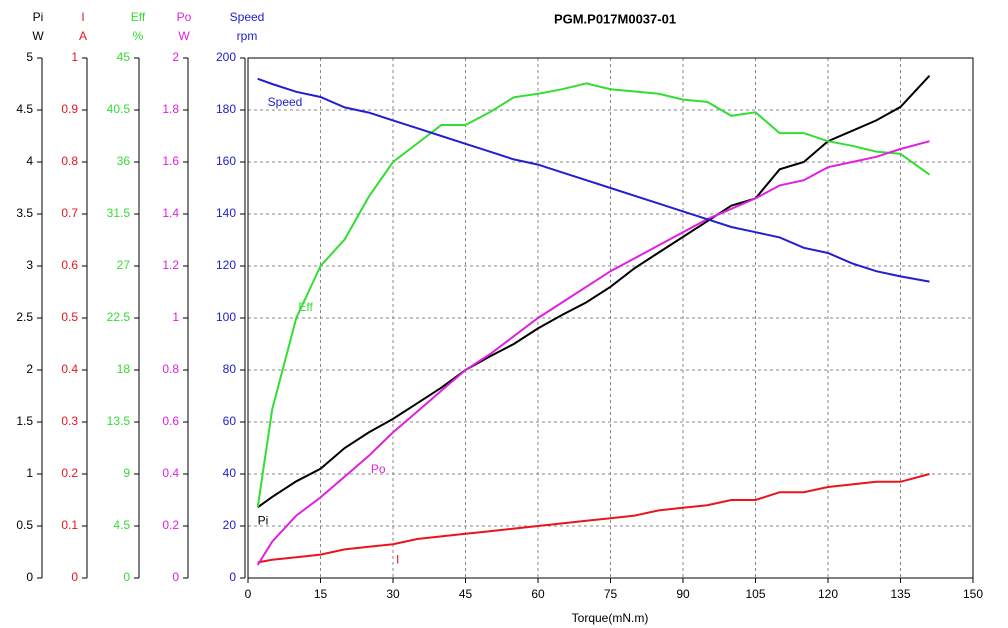  I want to click on x-tick-label: 45, so click(466, 594).